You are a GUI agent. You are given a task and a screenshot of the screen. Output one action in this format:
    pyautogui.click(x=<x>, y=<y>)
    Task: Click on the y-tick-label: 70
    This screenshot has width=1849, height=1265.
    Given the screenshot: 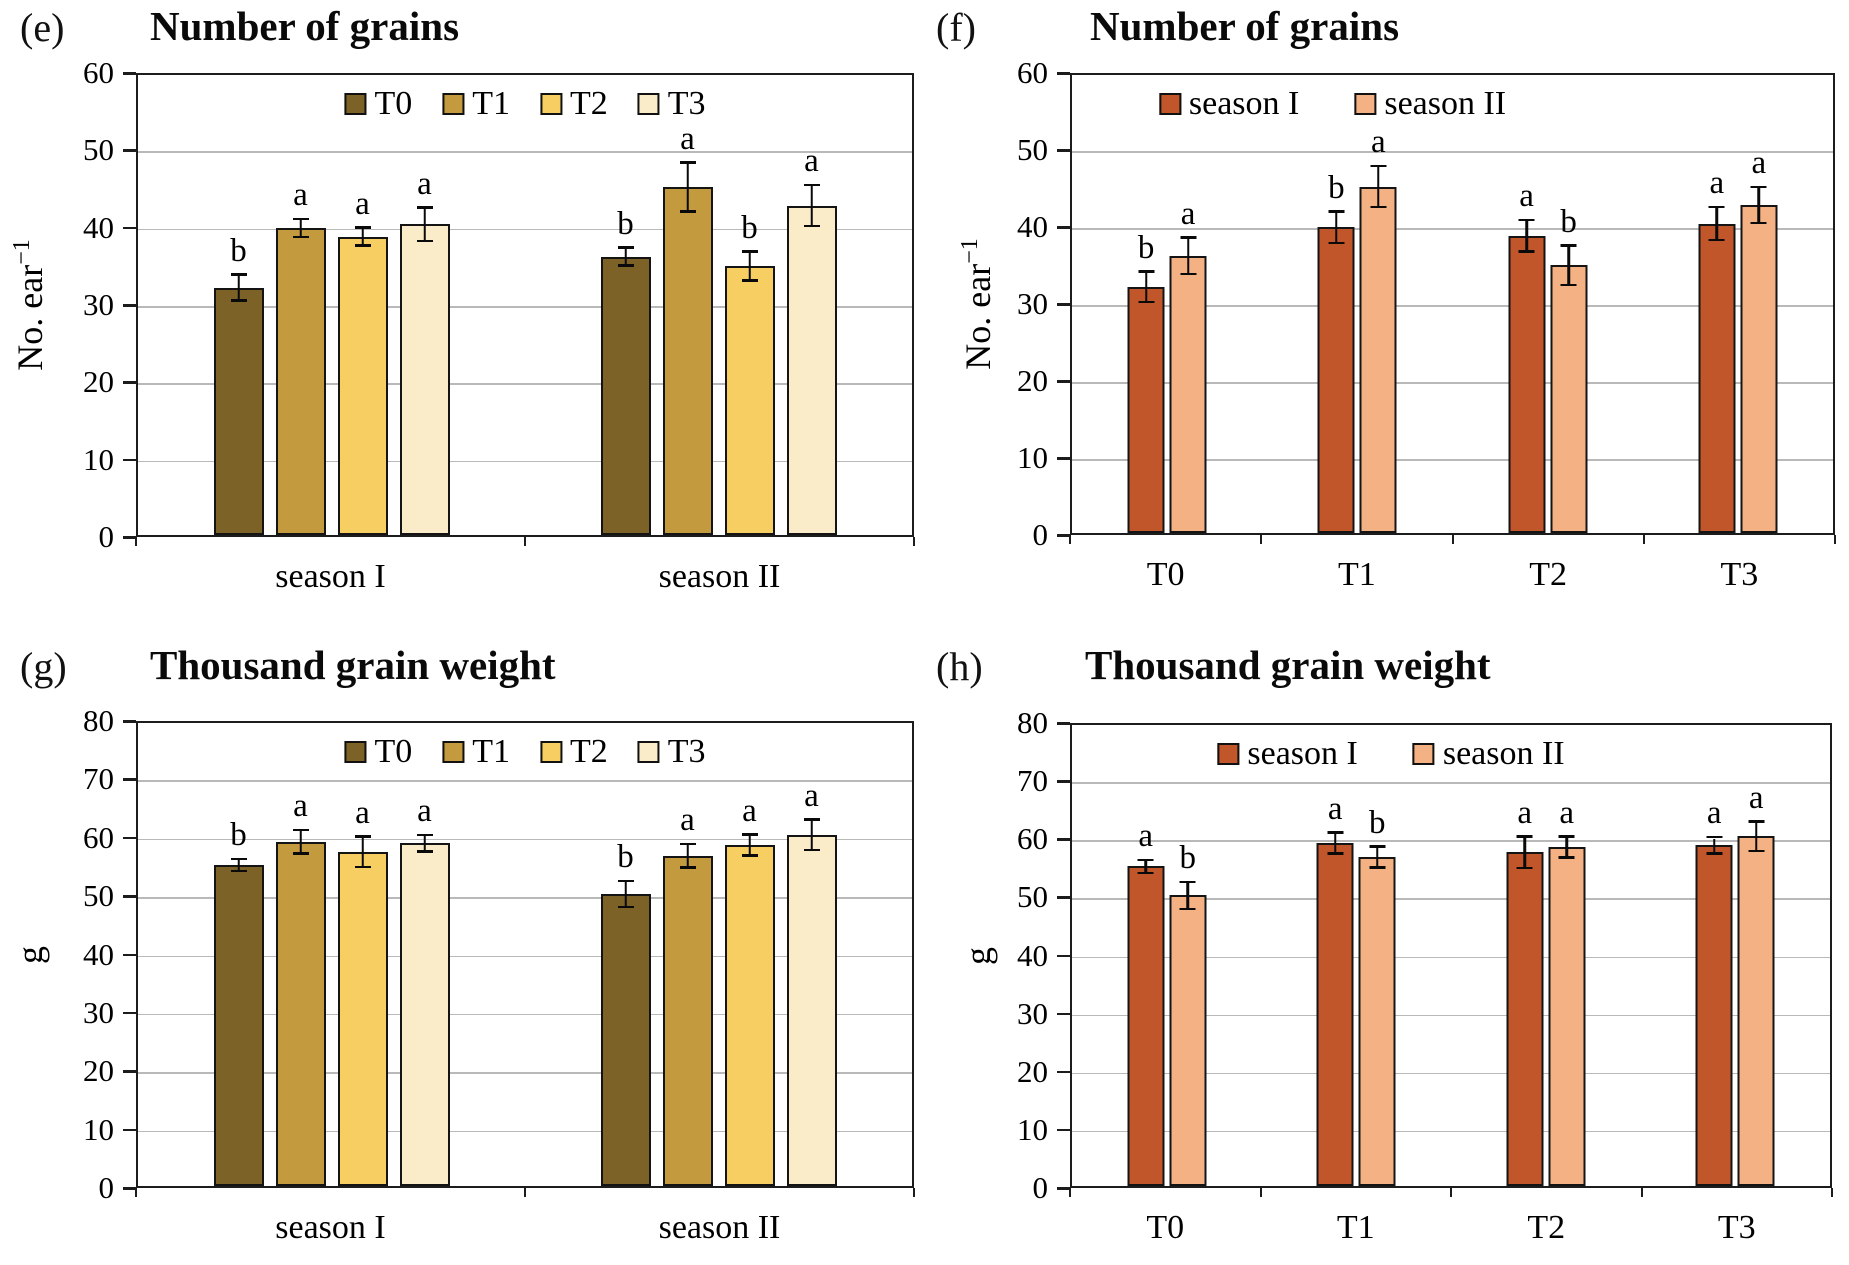 What is the action you would take?
    pyautogui.click(x=98, y=779)
    